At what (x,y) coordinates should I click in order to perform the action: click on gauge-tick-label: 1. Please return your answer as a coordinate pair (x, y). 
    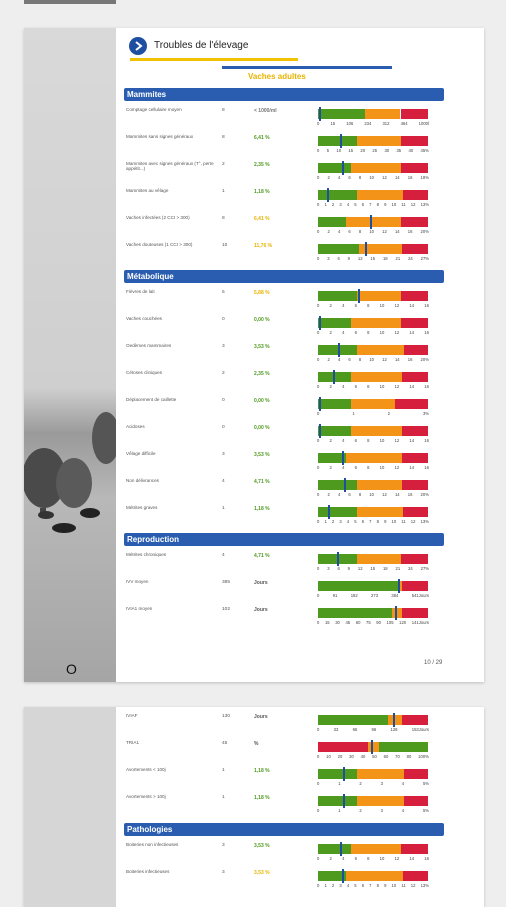
    Looking at the image, I should click on (353, 413).